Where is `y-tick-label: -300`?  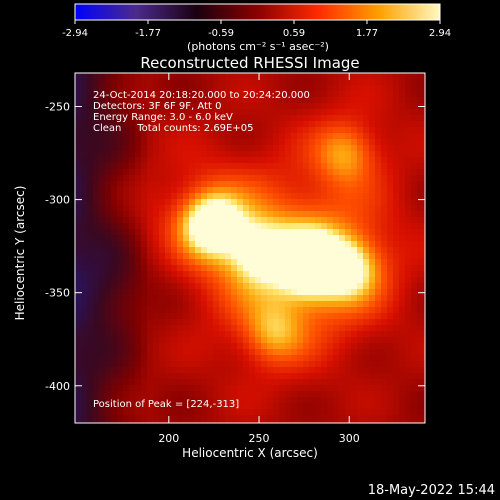 y-tick-label: -300 is located at coordinates (57, 200).